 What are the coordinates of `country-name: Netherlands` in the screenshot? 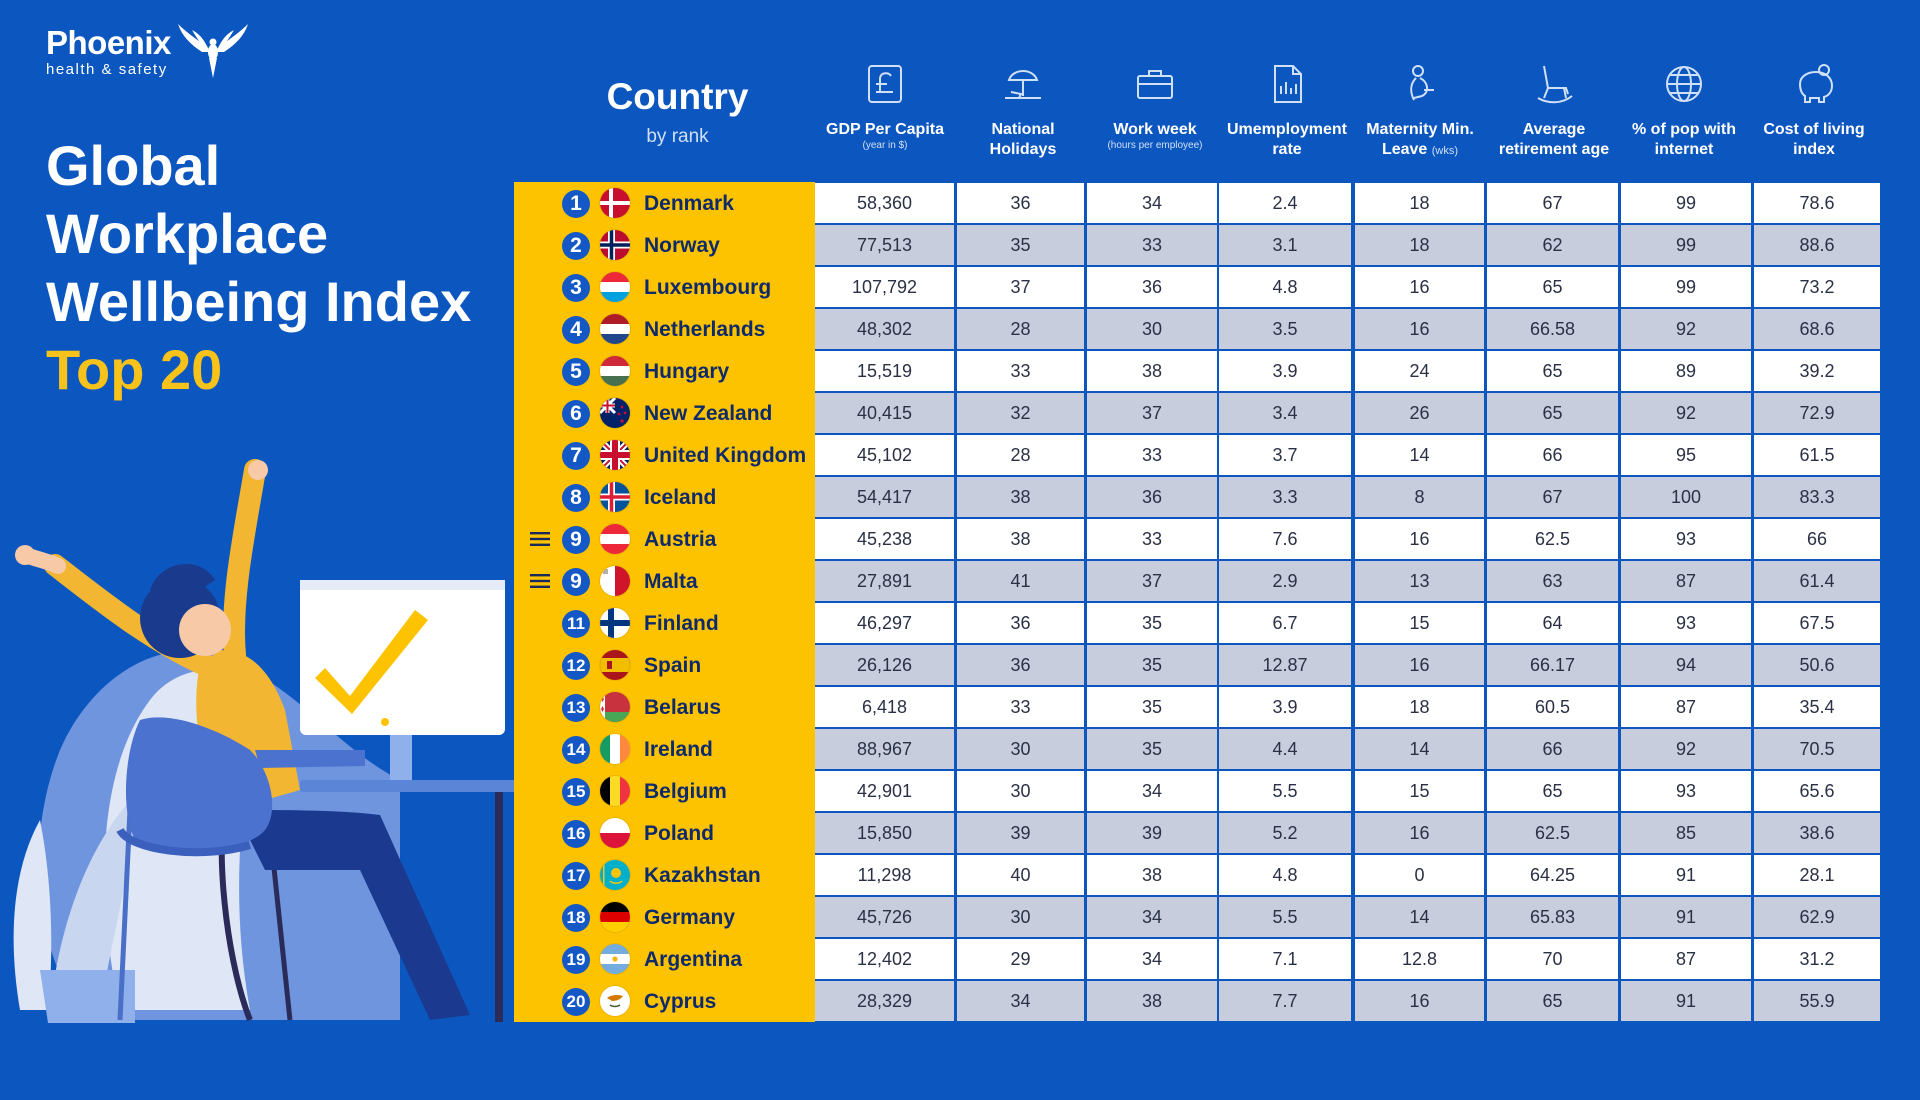 It's located at (705, 329).